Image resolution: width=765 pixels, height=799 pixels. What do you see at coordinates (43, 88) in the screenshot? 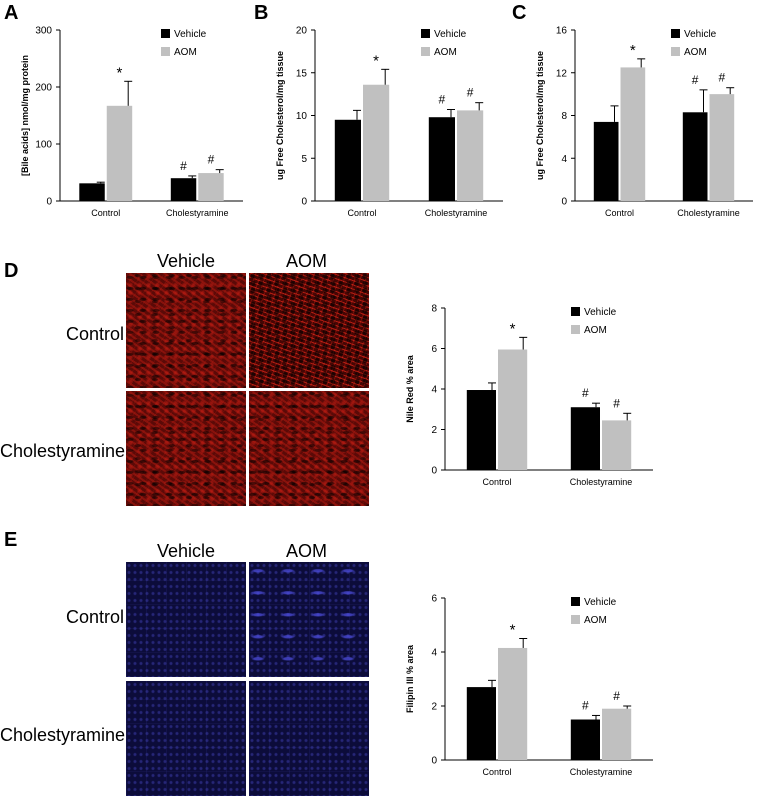
I see `y-tick-label: 200` at bounding box center [43, 88].